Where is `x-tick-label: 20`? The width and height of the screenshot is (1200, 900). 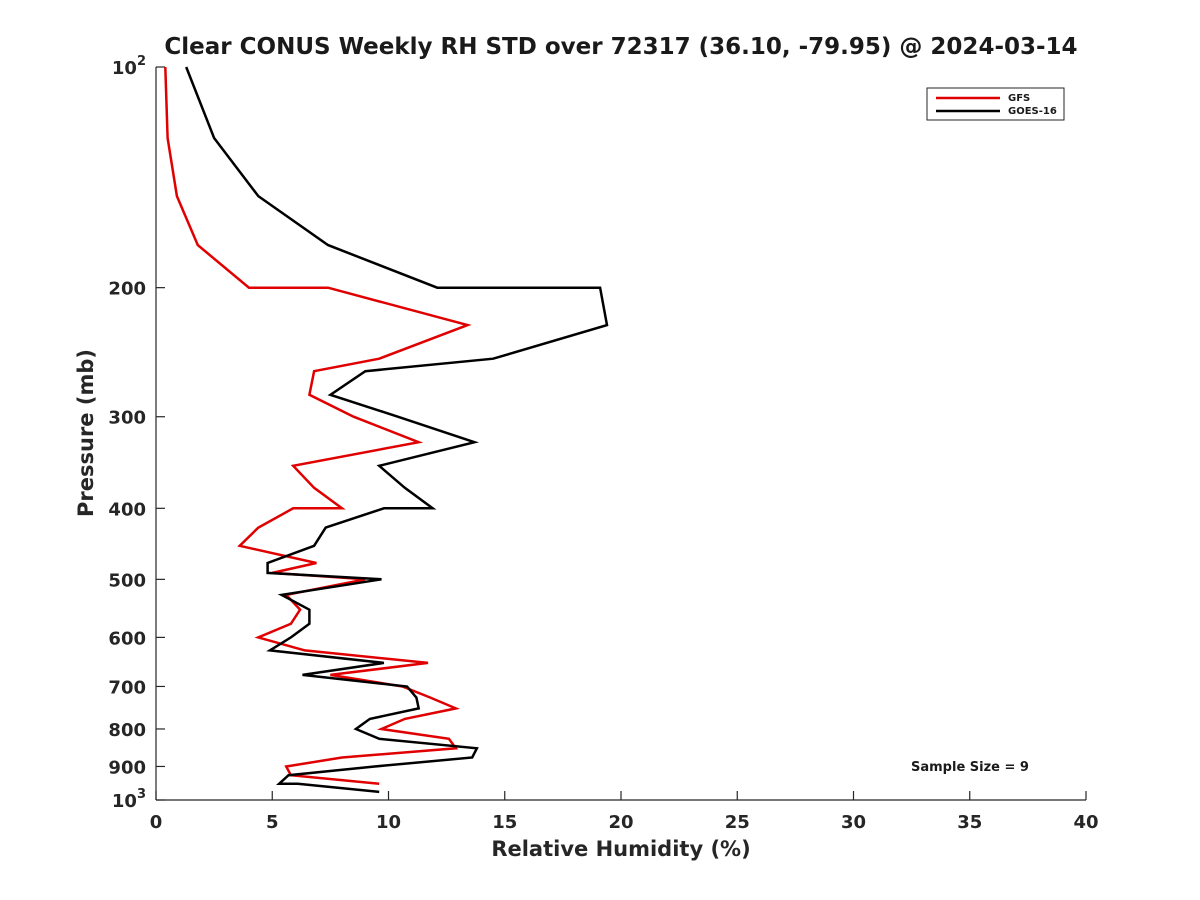 x-tick-label: 20 is located at coordinates (620, 822).